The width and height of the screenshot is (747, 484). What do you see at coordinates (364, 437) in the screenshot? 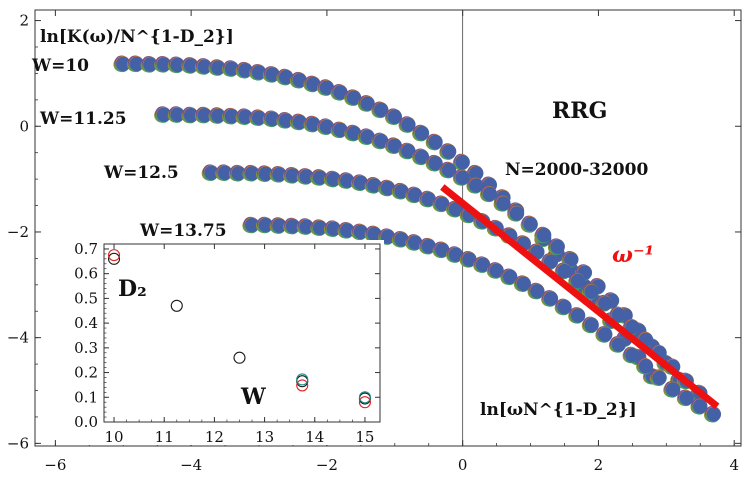
I see `inset-x-tick-label: 15` at bounding box center [364, 437].